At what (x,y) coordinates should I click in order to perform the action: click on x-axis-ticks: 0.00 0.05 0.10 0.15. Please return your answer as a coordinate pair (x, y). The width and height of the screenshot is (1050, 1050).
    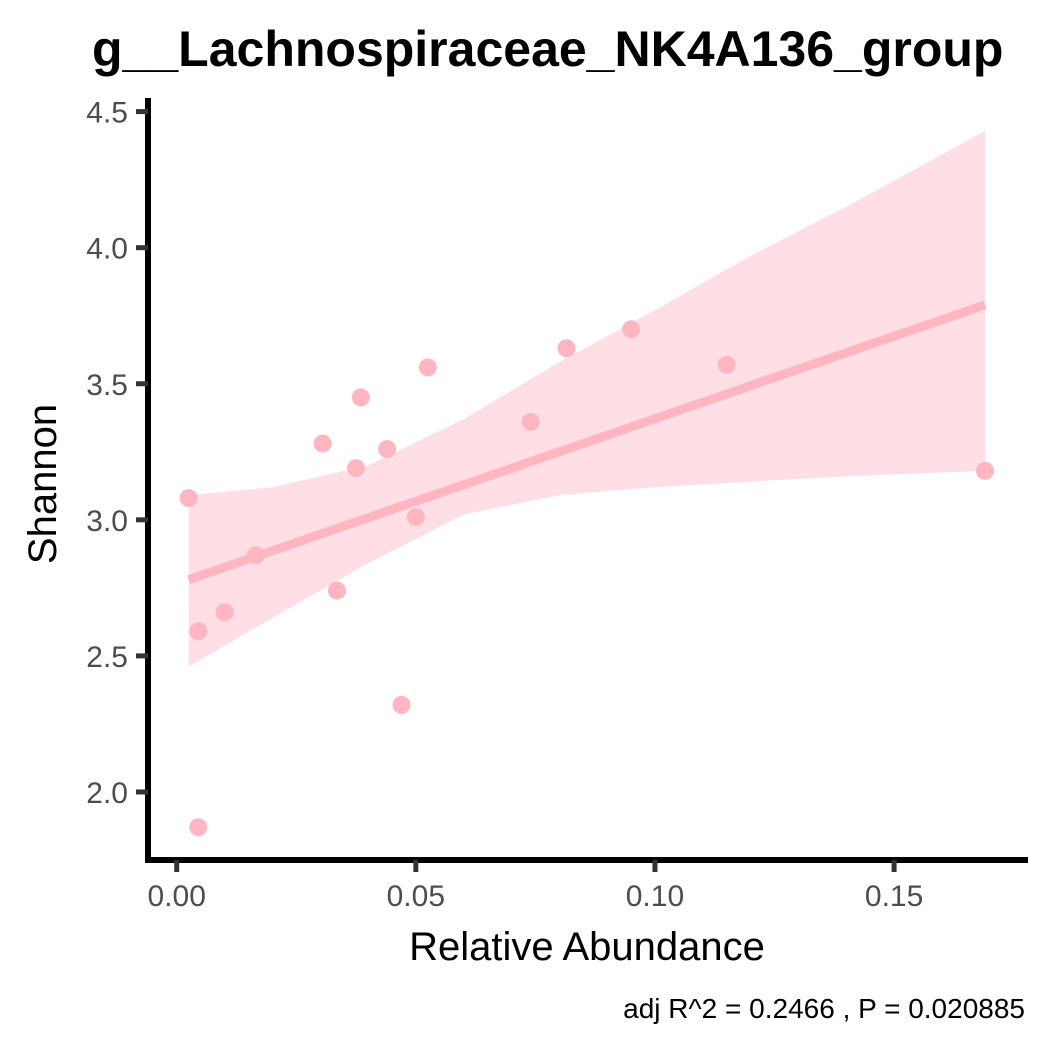
    Looking at the image, I should click on (535, 886).